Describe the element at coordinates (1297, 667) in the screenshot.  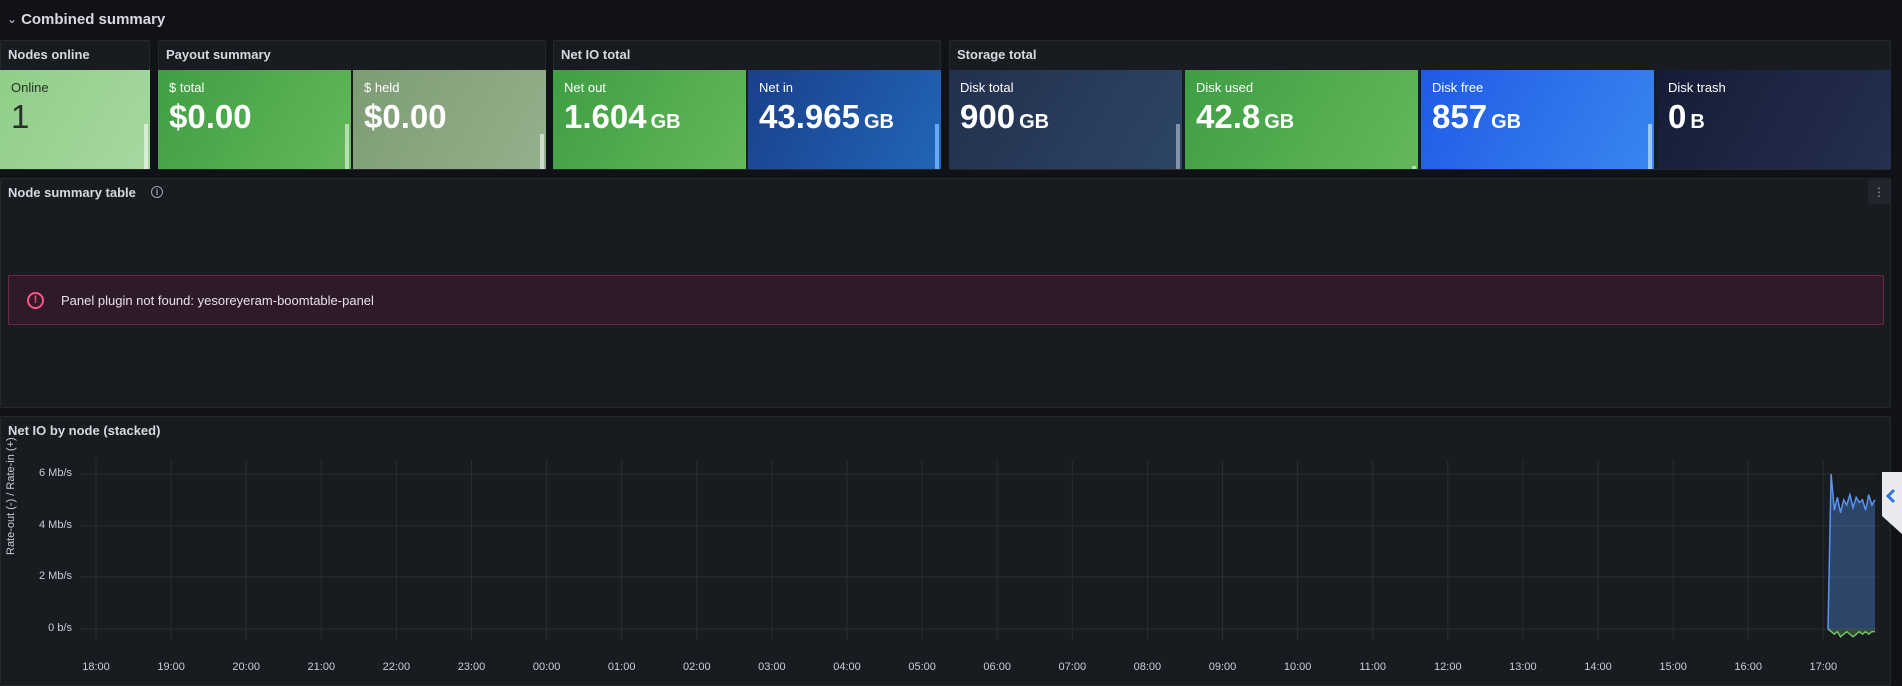
I see `x-tick-label: 10:00` at that location.